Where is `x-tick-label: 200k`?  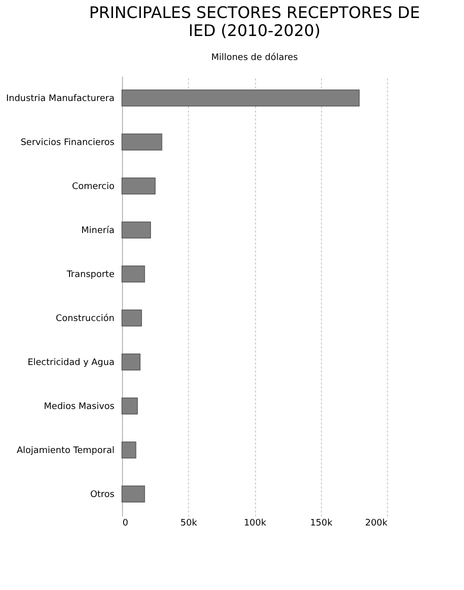 x-tick-label: 200k is located at coordinates (376, 523).